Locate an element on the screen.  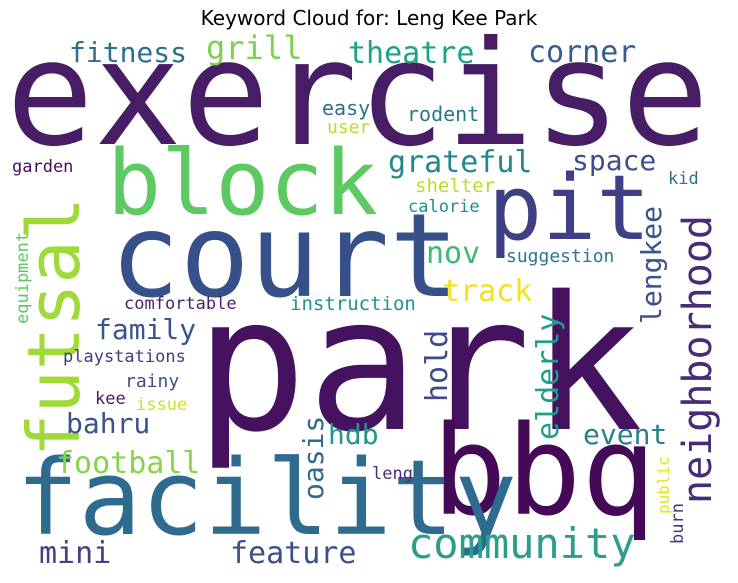
word-elderly: elderly is located at coordinates (548, 376).